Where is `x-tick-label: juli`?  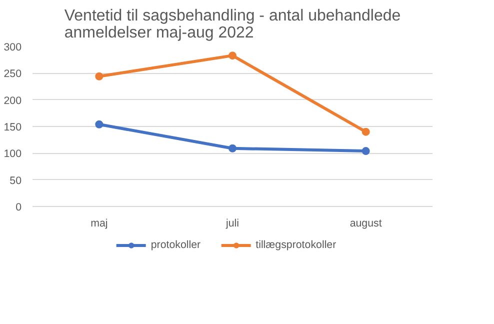 x-tick-label: juli is located at coordinates (232, 224).